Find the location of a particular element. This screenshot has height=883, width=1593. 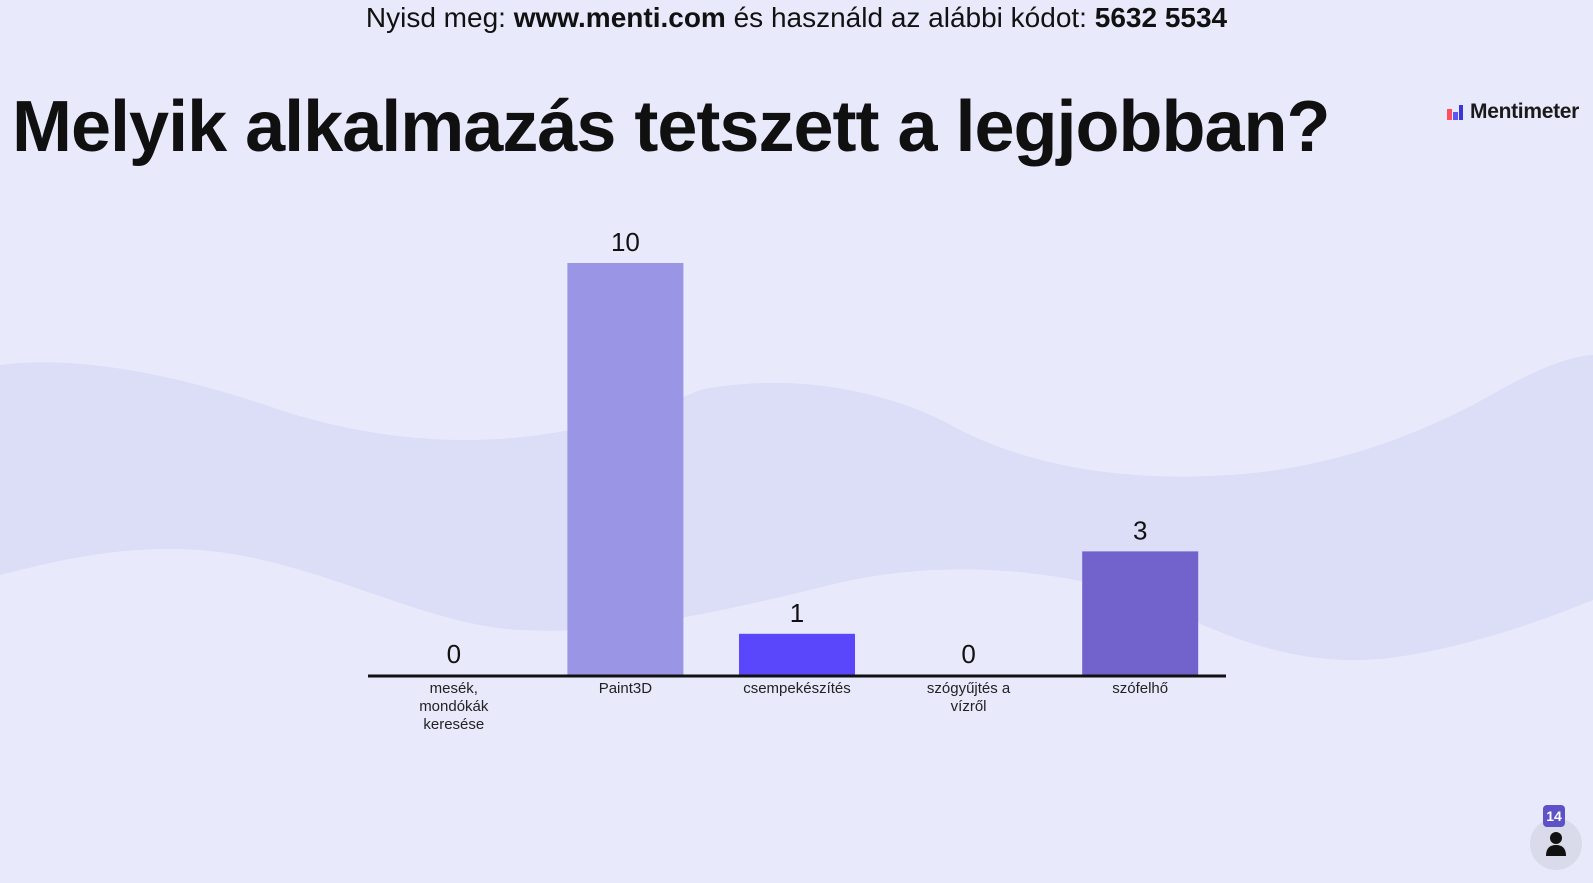

brand-name: Mentimeter is located at coordinates (1525, 111).